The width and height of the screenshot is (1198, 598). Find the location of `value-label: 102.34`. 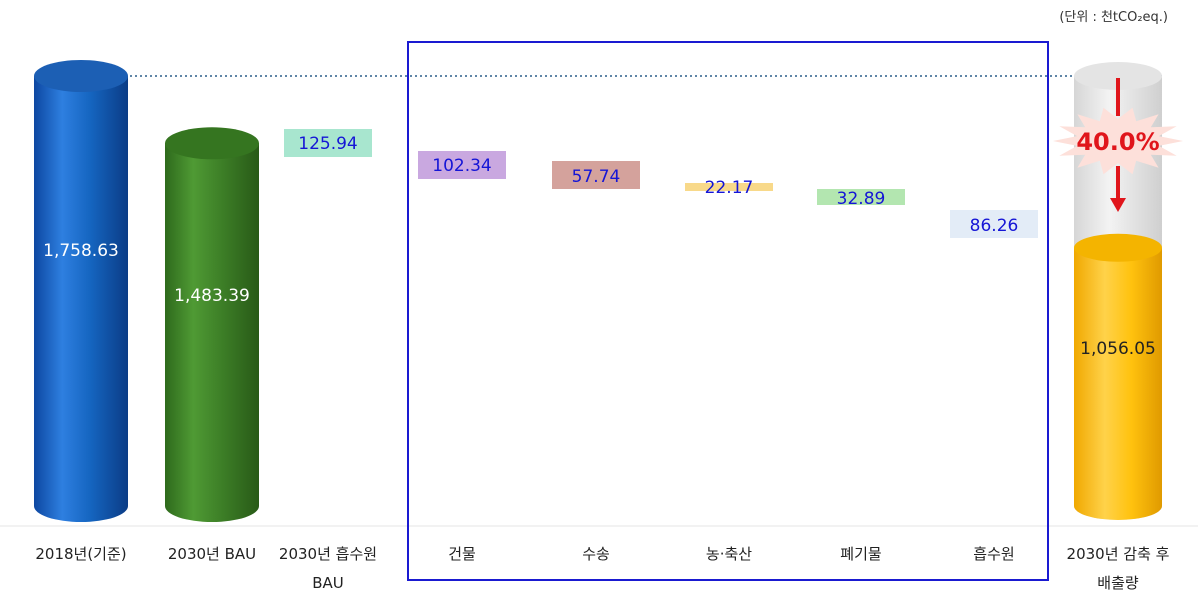

value-label: 102.34 is located at coordinates (461, 166).